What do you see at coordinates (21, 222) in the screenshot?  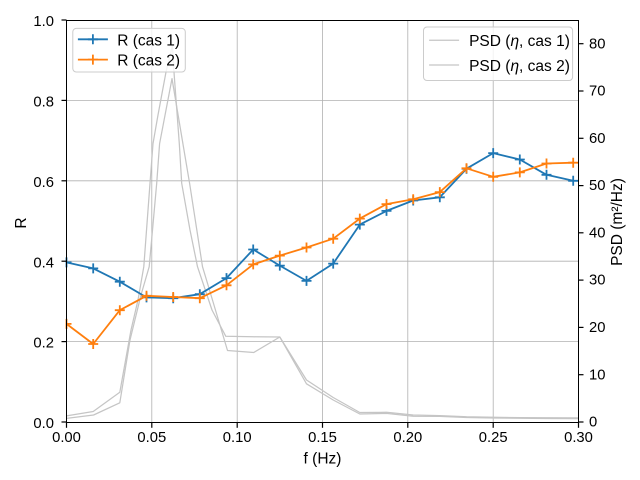 I see `svg-text: R` at bounding box center [21, 222].